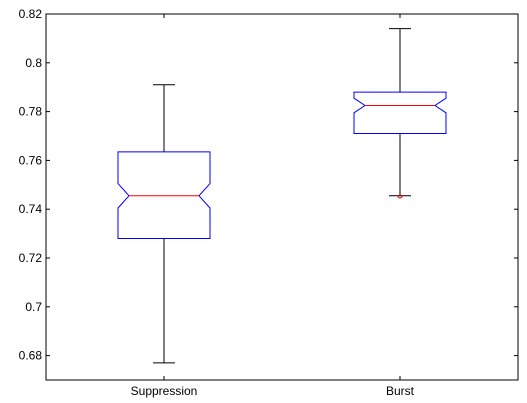 Image resolution: width=527 pixels, height=403 pixels. I want to click on y-tick-label: 0.68, so click(31, 356).